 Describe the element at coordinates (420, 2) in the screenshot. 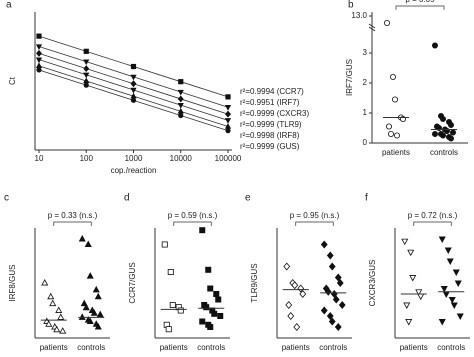

I see `p-value: p = 0.05` at that location.